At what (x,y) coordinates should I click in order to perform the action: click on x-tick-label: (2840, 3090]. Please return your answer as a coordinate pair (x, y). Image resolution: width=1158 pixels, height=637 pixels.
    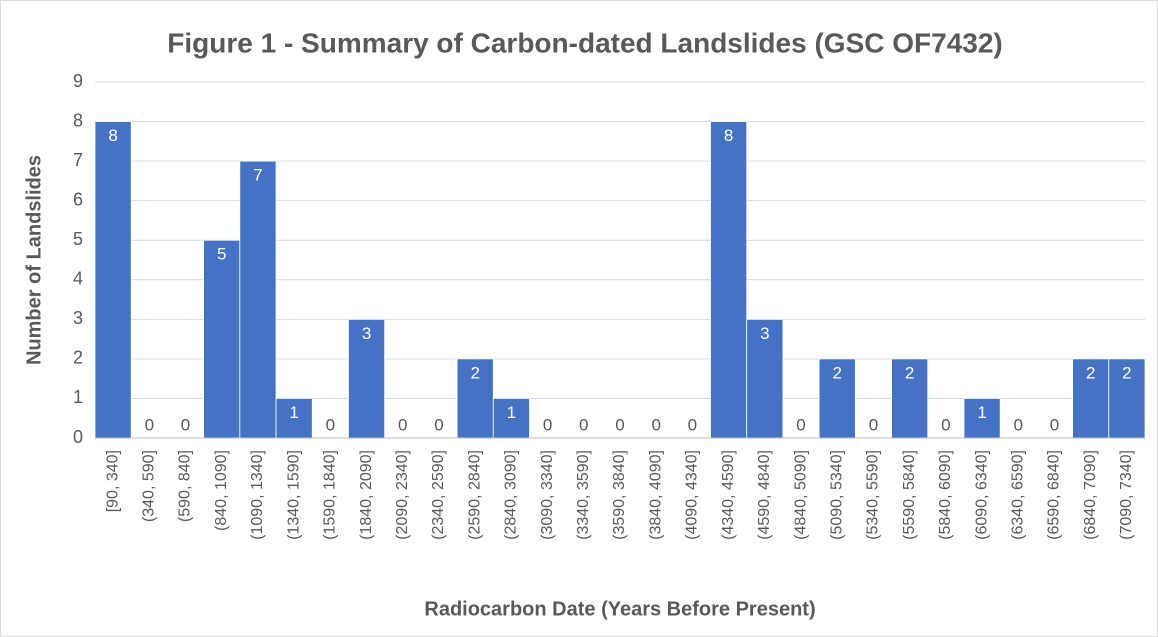
    Looking at the image, I should click on (511, 495).